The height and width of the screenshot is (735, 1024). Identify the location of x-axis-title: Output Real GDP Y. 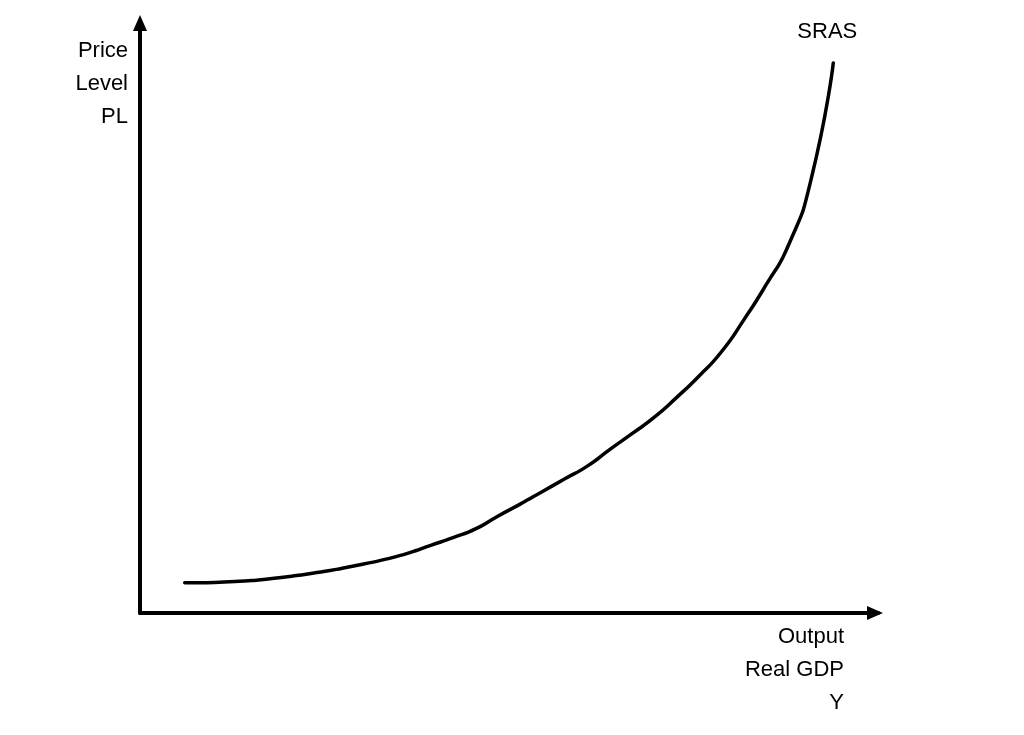
(794, 668).